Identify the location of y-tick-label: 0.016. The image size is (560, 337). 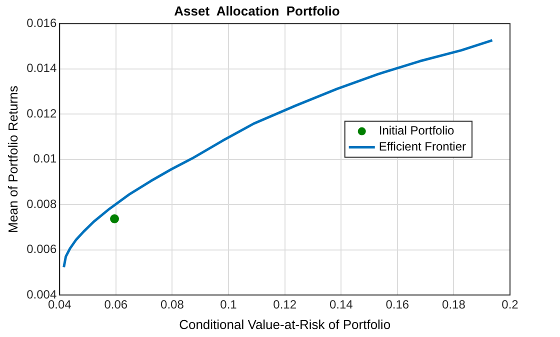
(41, 23).